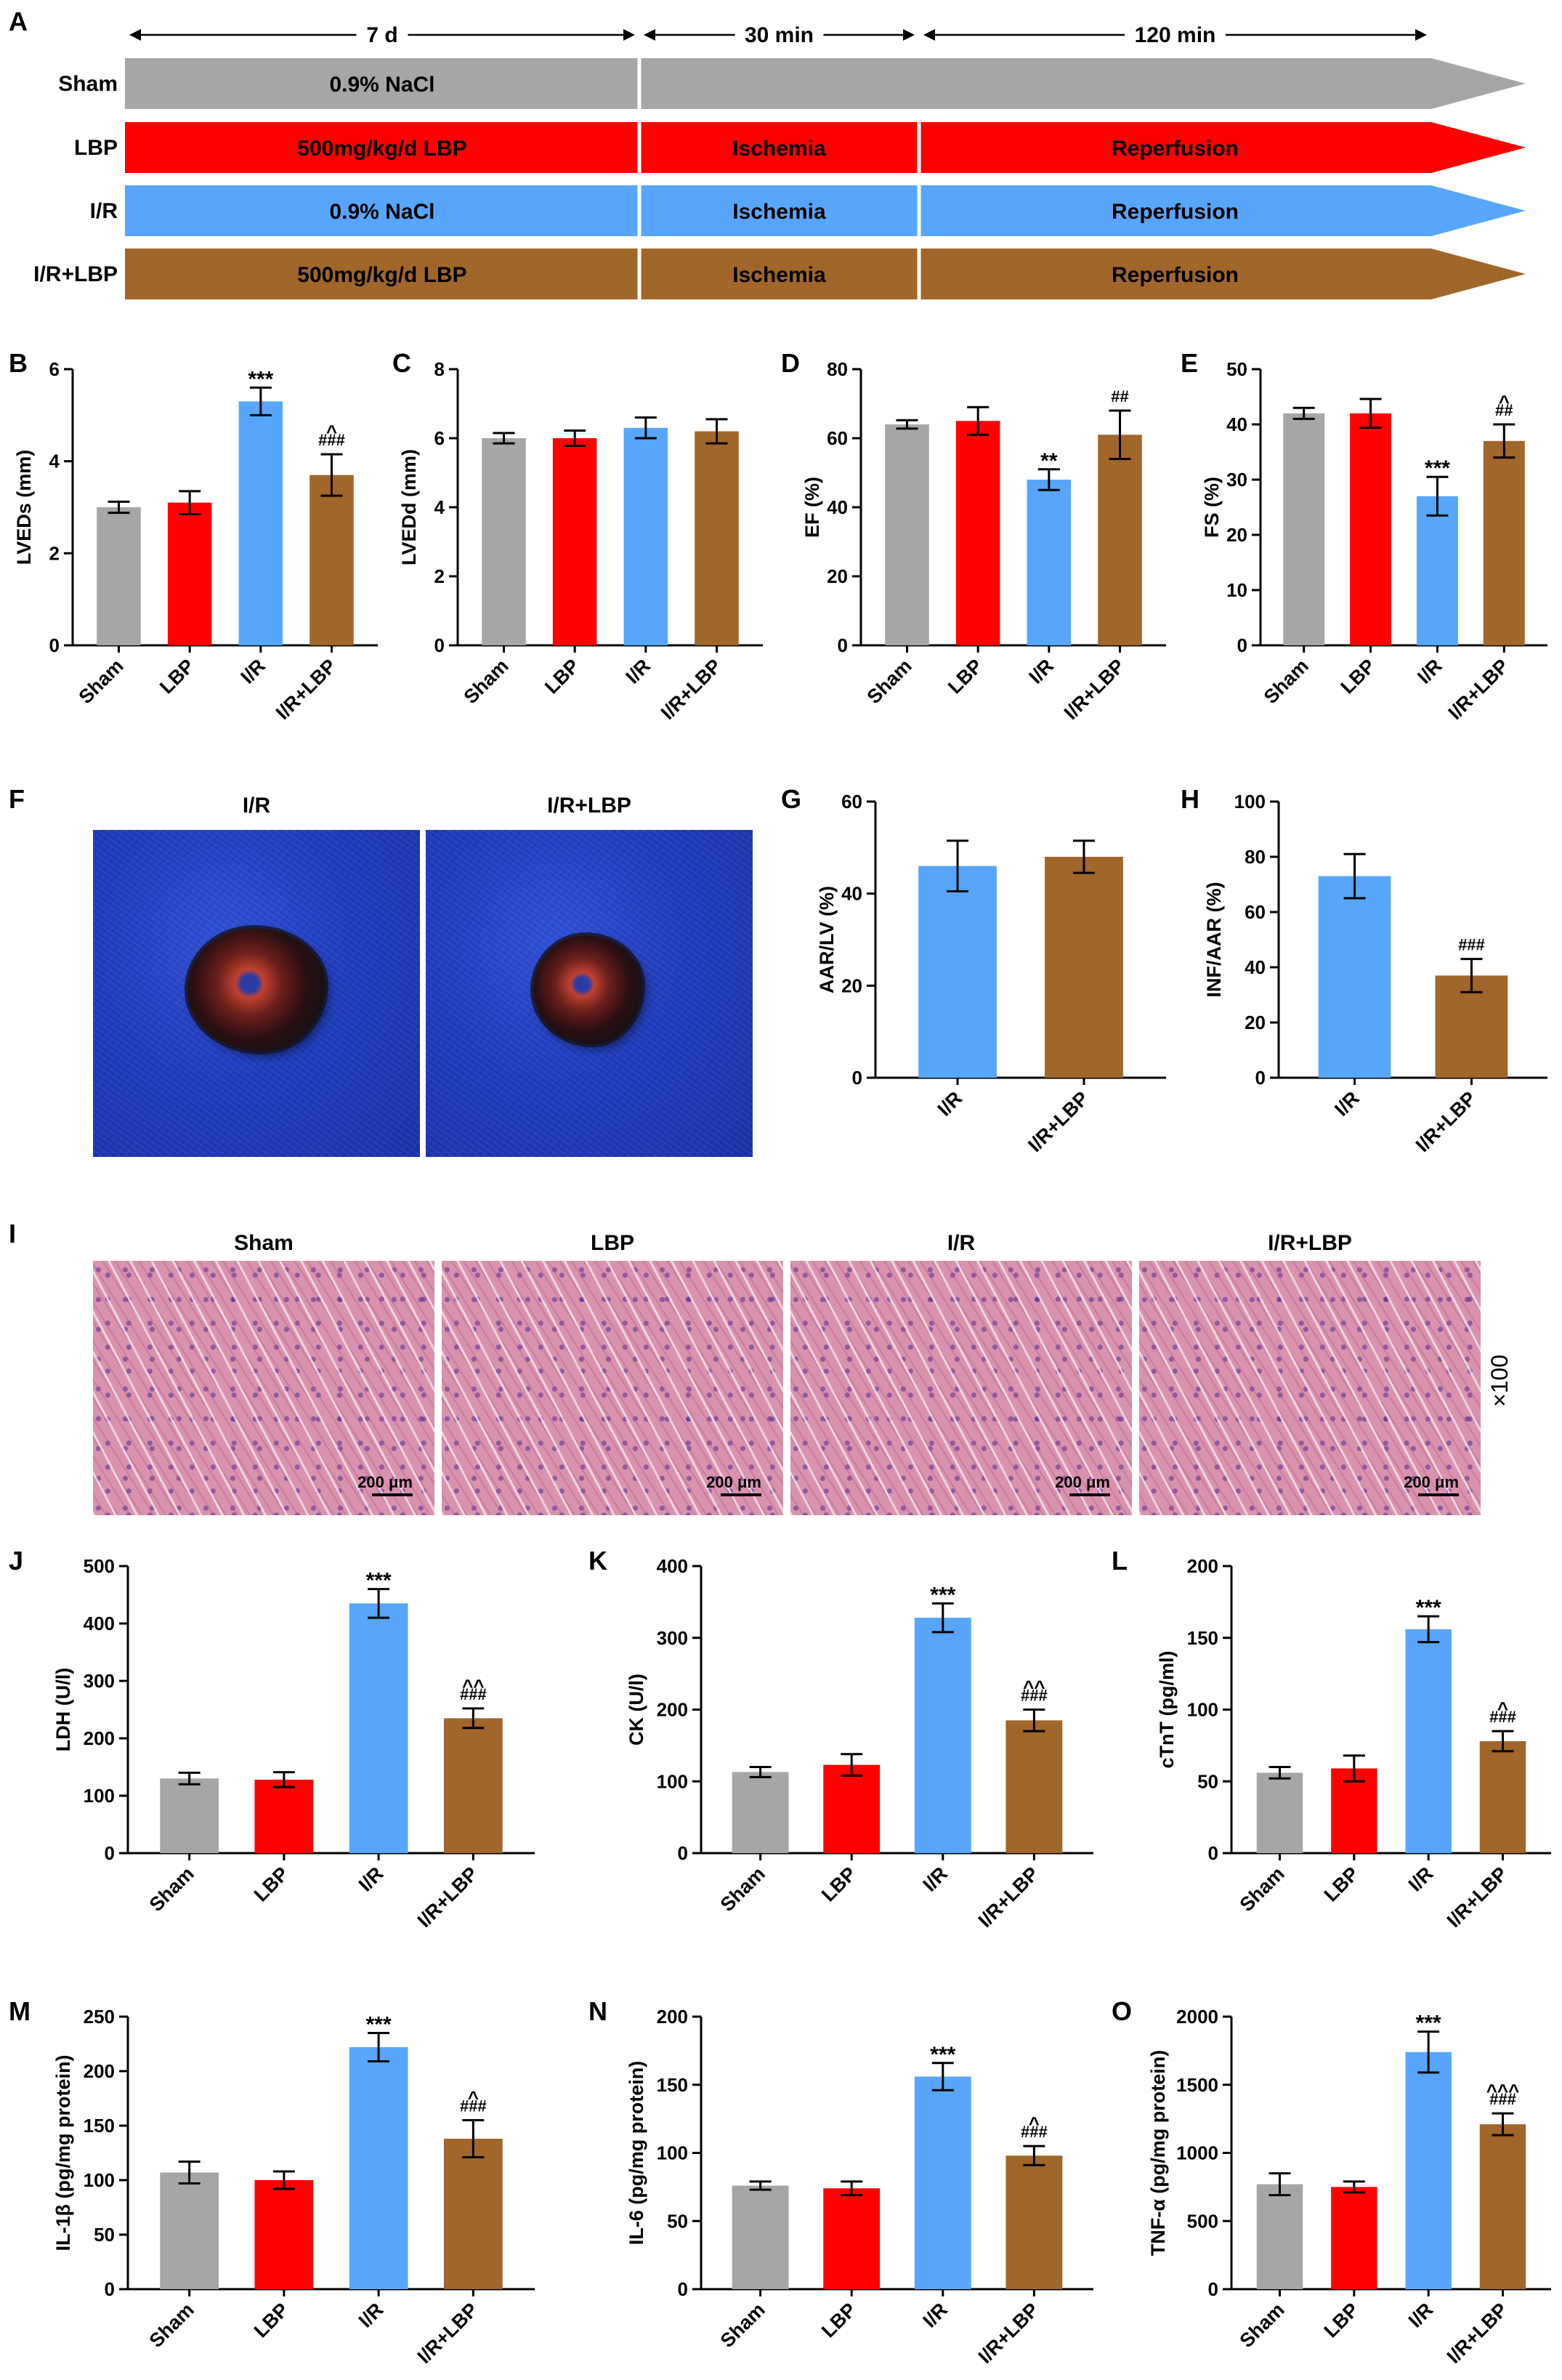  What do you see at coordinates (88, 84) in the screenshot?
I see `row-label: Sham` at bounding box center [88, 84].